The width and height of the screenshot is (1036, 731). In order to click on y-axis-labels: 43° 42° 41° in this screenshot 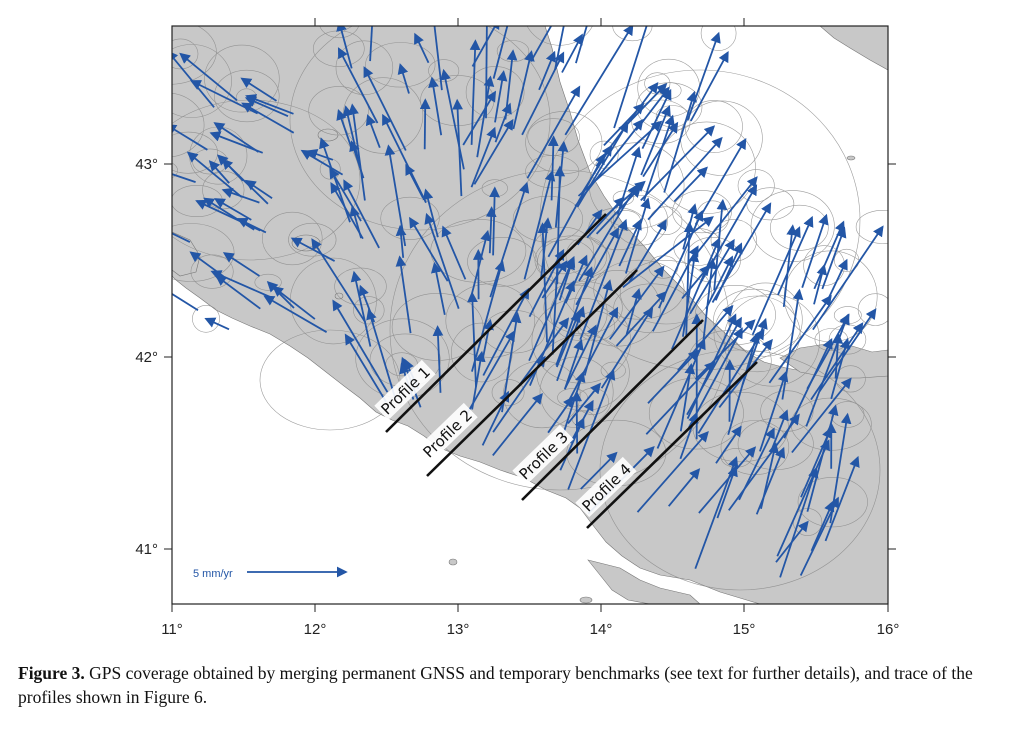, I will do `click(146, 357)`.